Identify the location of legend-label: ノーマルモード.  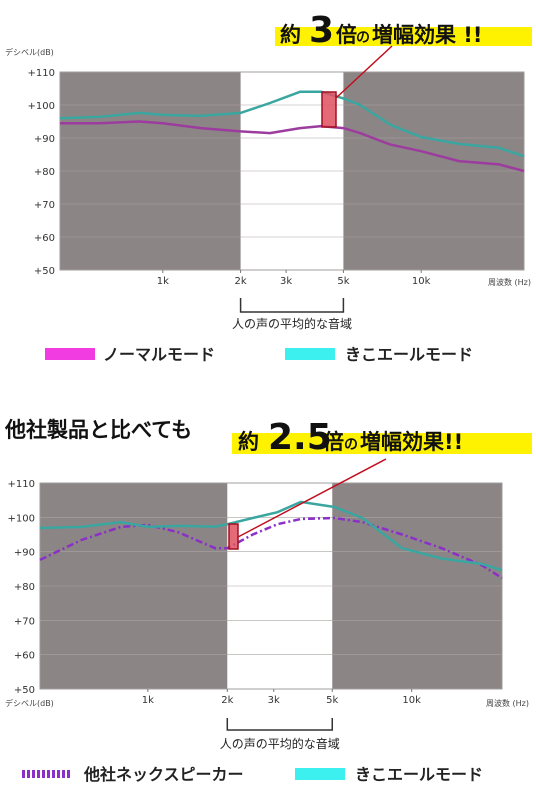
(159, 354).